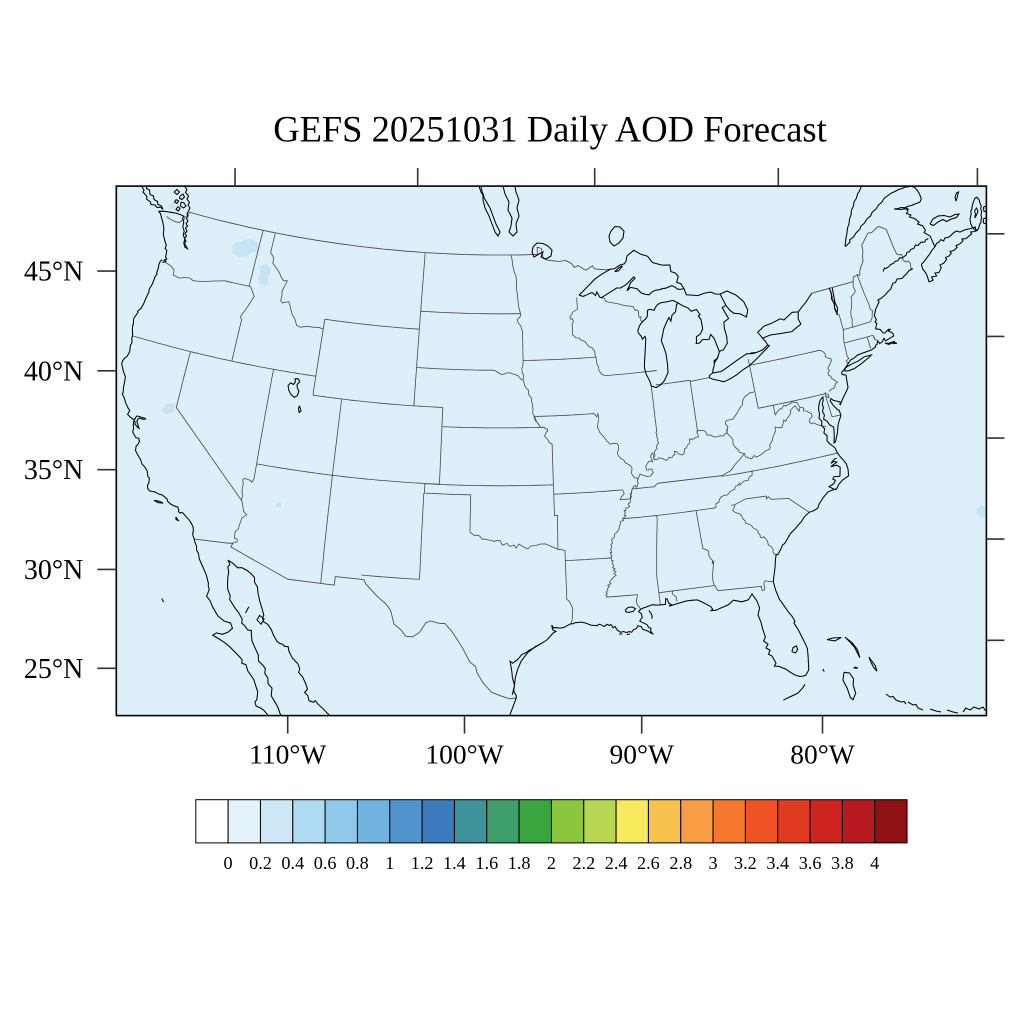 The width and height of the screenshot is (1024, 1024). I want to click on svg-text: 100°W, so click(464, 754).